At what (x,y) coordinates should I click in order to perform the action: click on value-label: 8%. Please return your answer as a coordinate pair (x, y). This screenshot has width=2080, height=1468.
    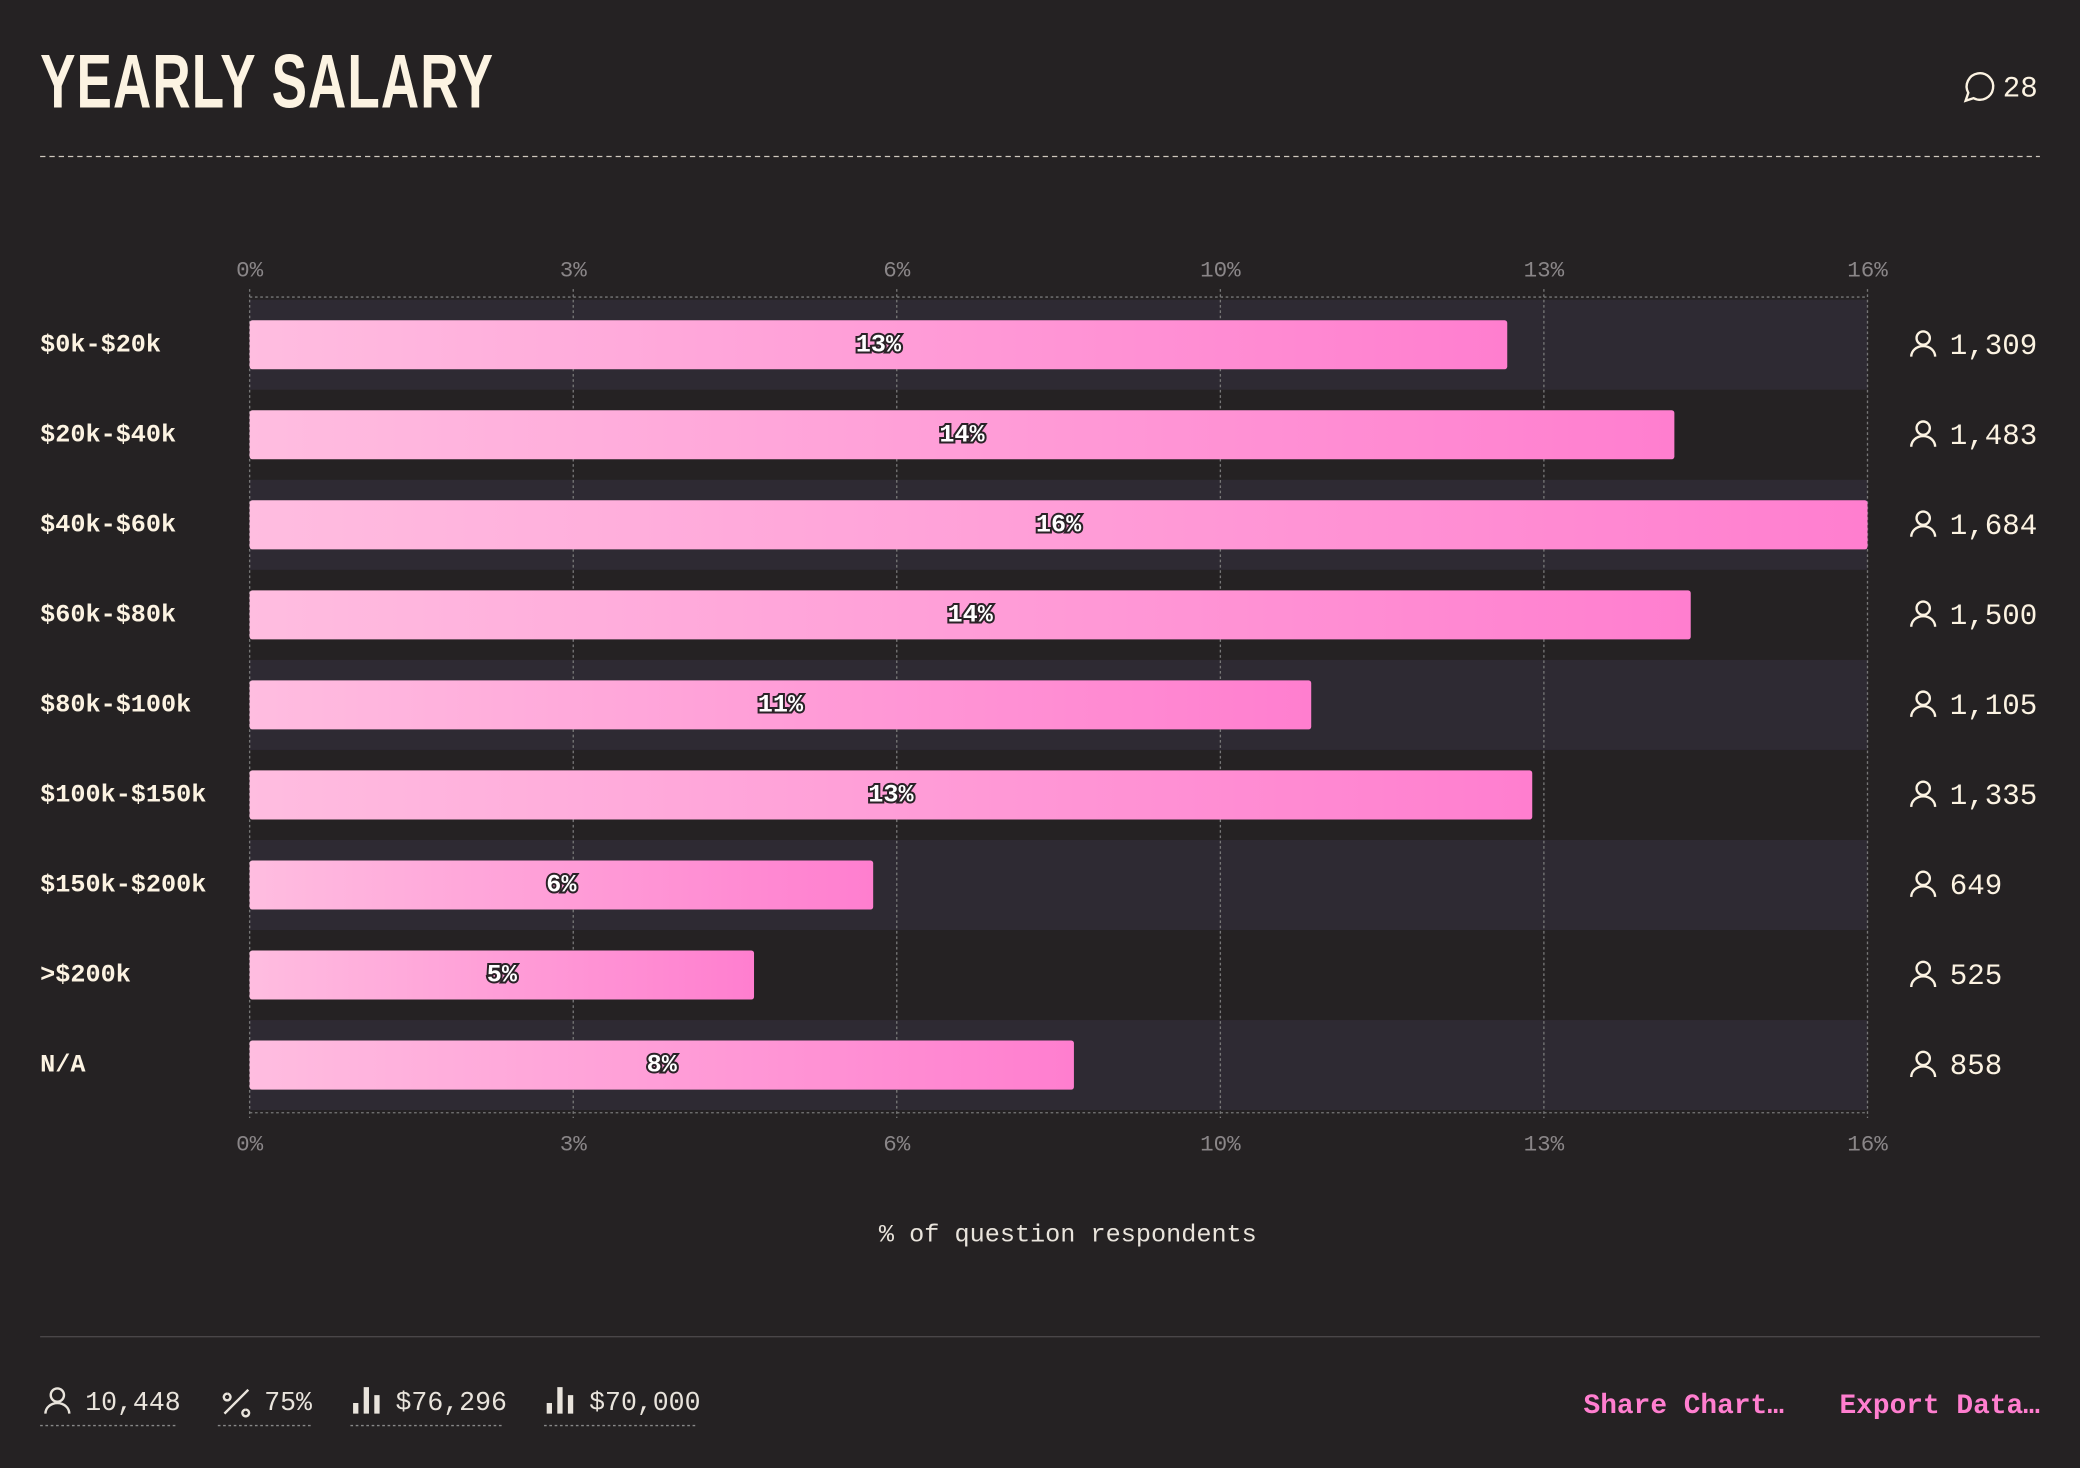
    Looking at the image, I should click on (662, 1065).